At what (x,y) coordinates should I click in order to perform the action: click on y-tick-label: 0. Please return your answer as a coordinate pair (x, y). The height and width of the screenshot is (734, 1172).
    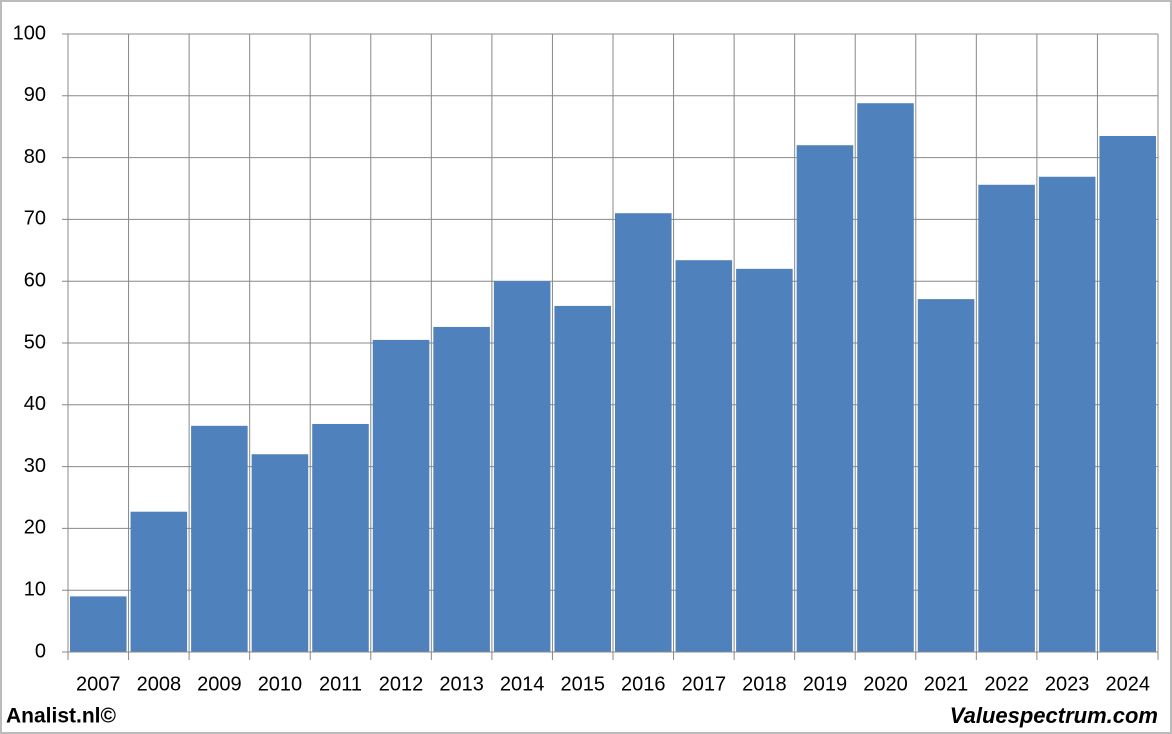
    Looking at the image, I should click on (40, 651).